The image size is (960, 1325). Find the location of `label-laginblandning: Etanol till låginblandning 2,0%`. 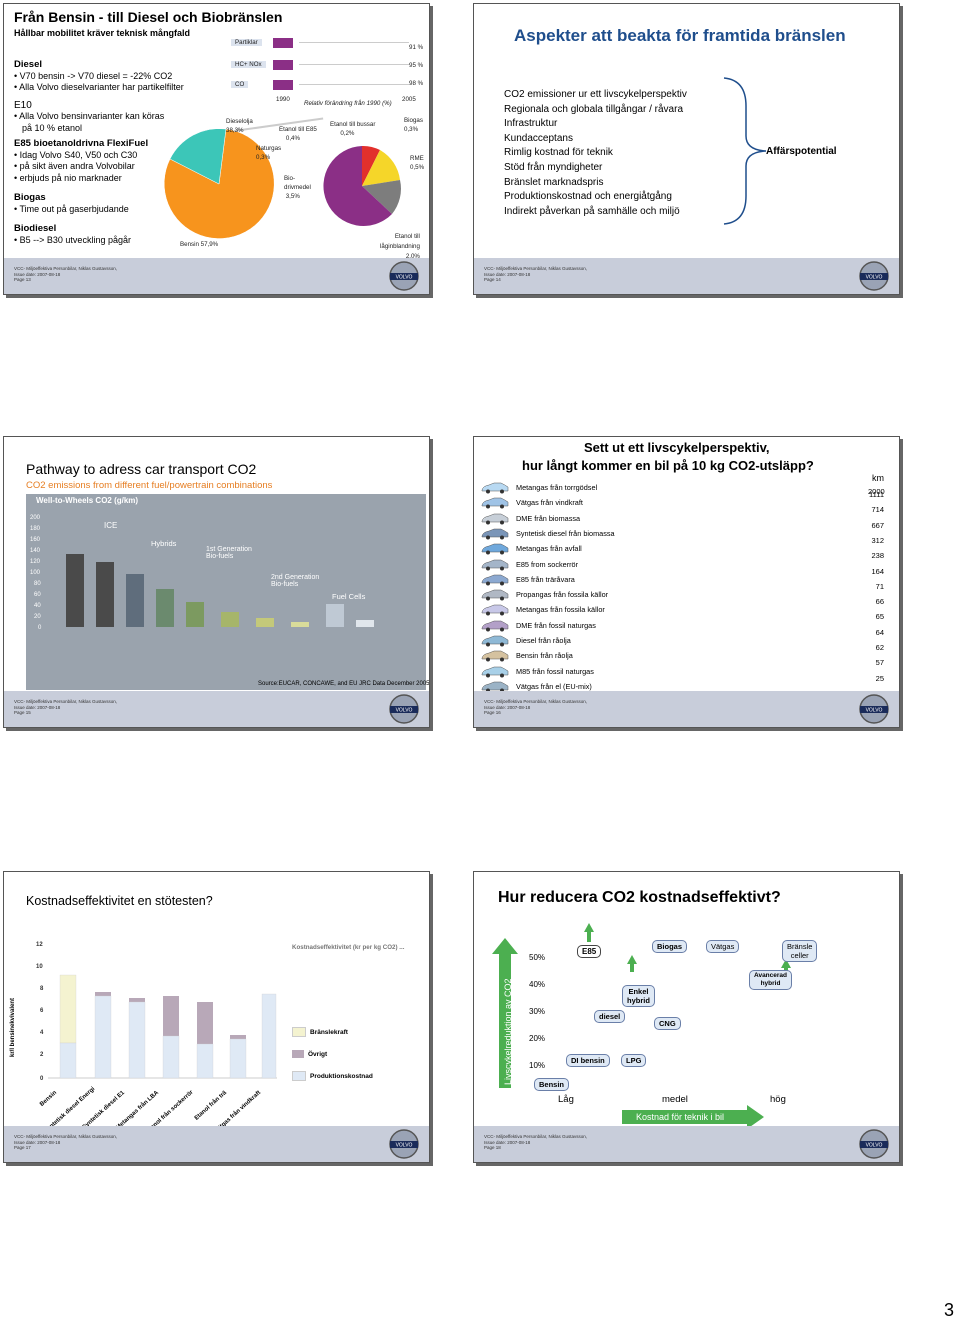

label-laginblandning: Etanol till låginblandning 2,0% is located at coordinates (400, 246).